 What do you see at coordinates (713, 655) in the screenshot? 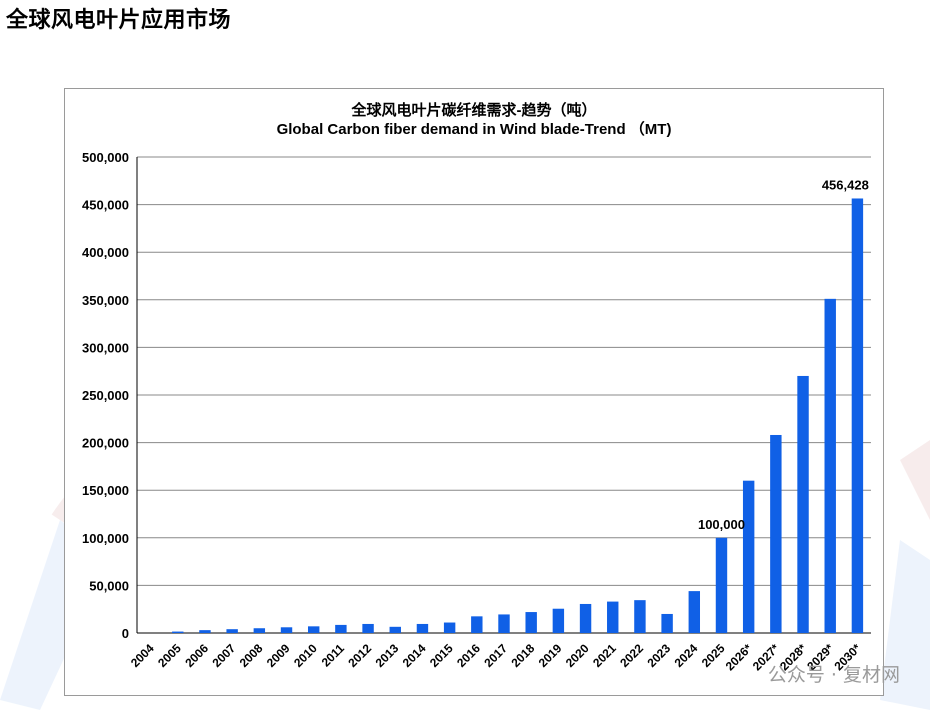
I see `x-tick-label: 2025` at bounding box center [713, 655].